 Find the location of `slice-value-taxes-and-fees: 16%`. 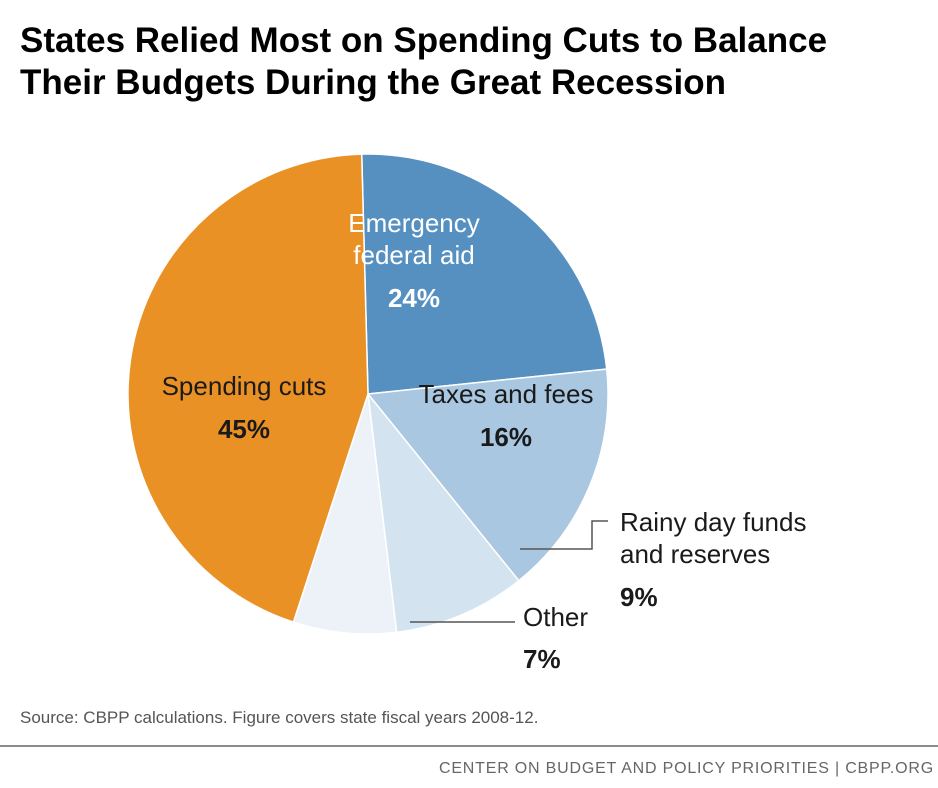

slice-value-taxes-and-fees: 16% is located at coordinates (506, 437).